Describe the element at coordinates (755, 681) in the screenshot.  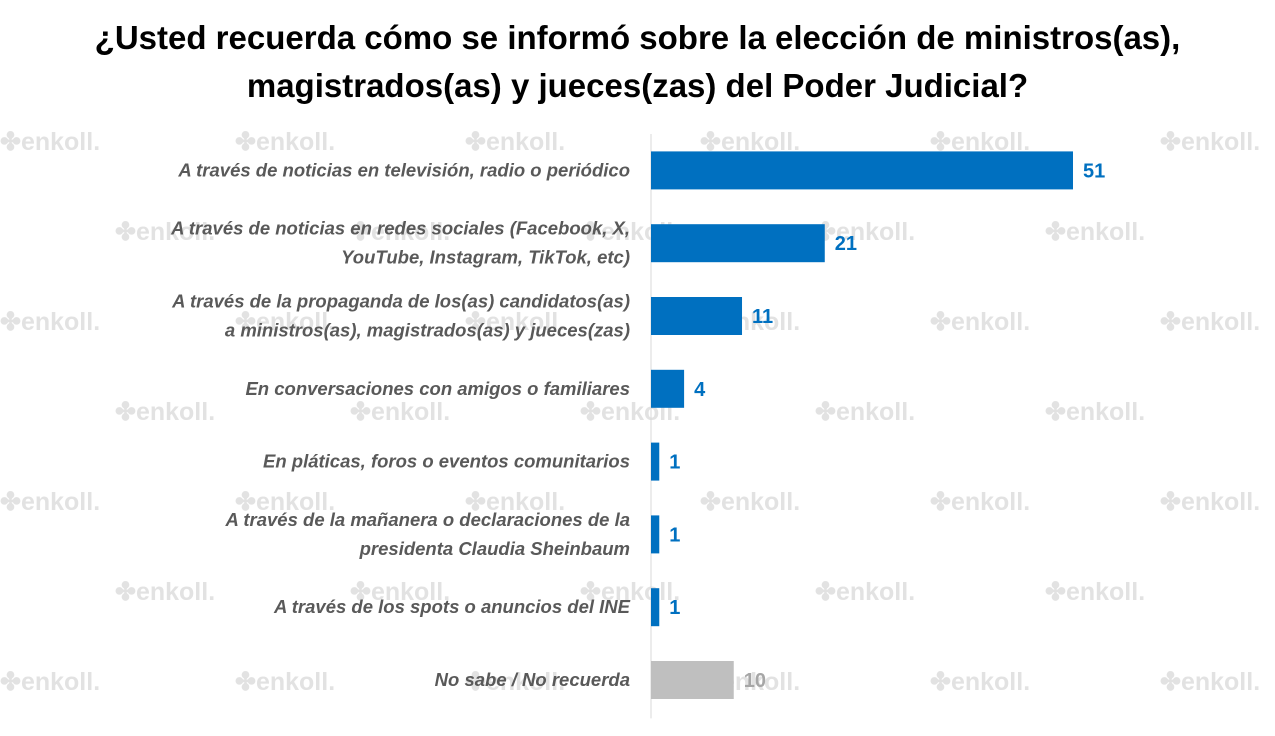
I see `data-label: 10` at that location.